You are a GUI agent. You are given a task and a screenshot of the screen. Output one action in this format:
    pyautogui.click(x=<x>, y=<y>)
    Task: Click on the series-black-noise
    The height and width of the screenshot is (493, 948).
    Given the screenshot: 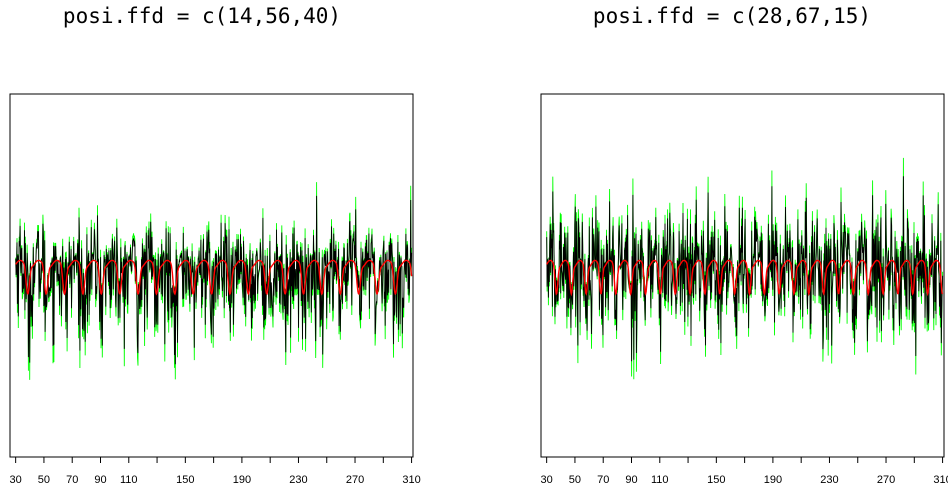 What is the action you would take?
    pyautogui.click(x=214, y=280)
    